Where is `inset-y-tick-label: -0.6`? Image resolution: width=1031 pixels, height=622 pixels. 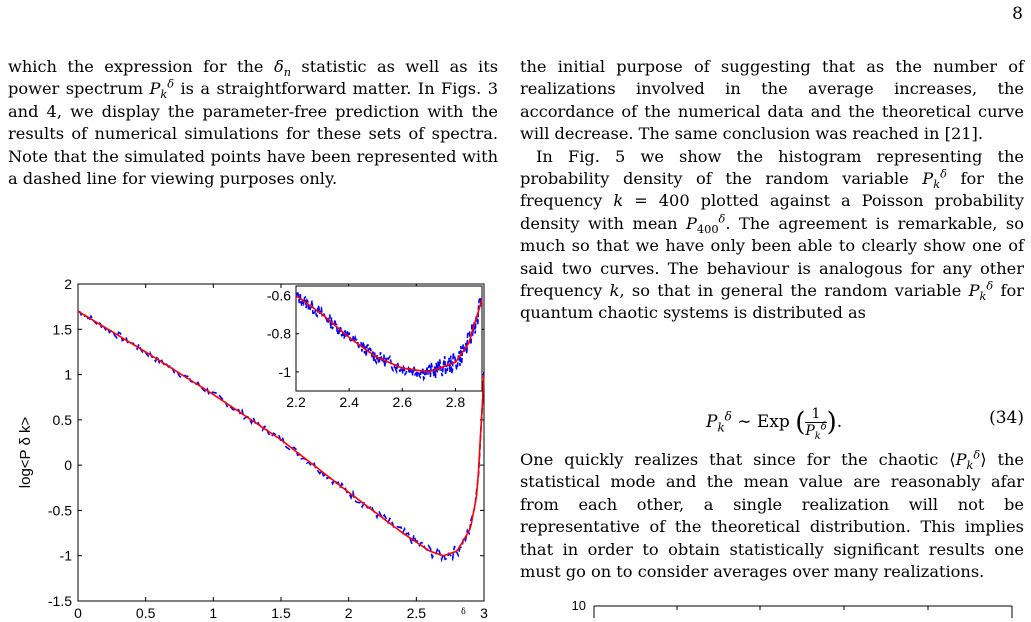
inset-y-tick-label: -0.6 is located at coordinates (279, 296).